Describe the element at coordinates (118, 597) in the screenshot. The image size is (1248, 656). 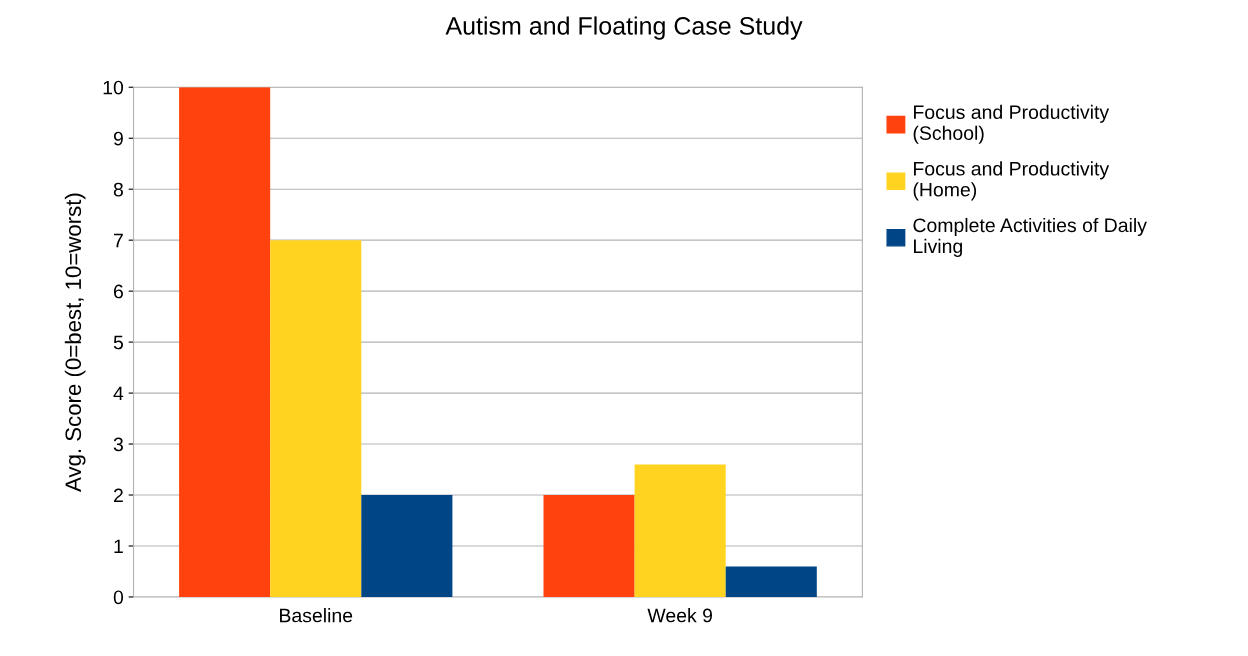
I see `y-tick-label: 0` at that location.